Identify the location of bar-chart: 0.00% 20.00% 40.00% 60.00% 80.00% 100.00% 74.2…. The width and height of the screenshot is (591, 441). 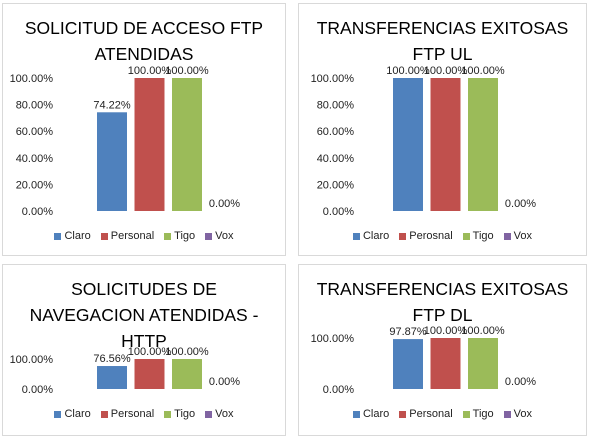
(125, 141).